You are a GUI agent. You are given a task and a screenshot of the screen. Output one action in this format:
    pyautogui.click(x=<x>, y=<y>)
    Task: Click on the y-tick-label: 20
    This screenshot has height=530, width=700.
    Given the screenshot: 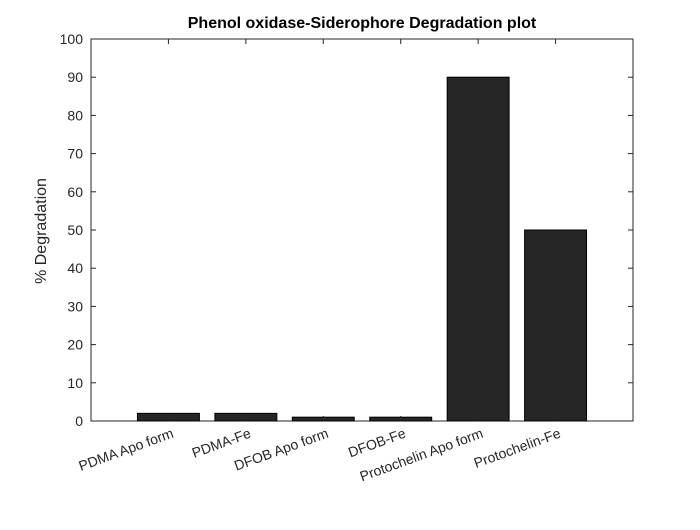 What is the action you would take?
    pyautogui.click(x=75, y=345)
    